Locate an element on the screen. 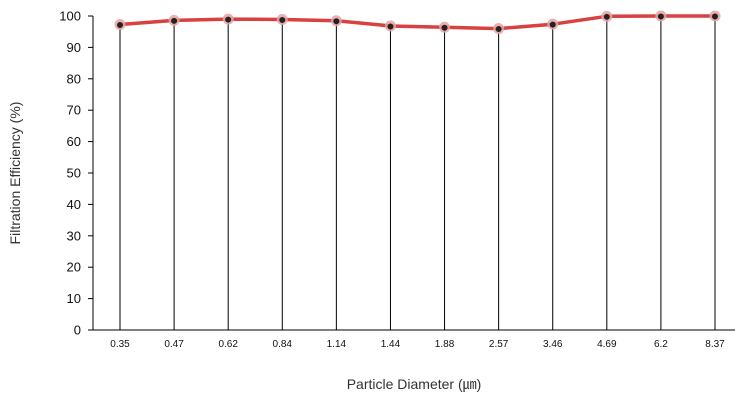  y-tick-label: 50 is located at coordinates (74, 173).